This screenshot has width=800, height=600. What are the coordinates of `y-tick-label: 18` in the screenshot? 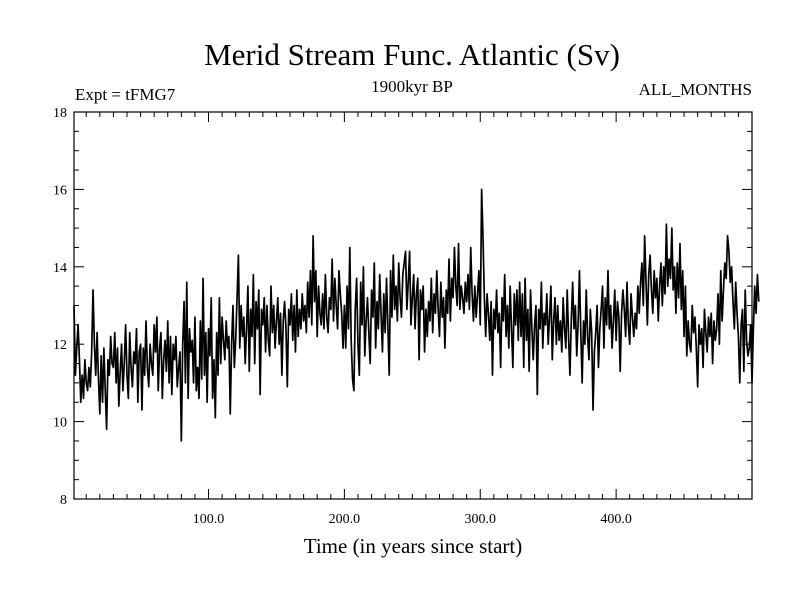 It's located at (60, 113).